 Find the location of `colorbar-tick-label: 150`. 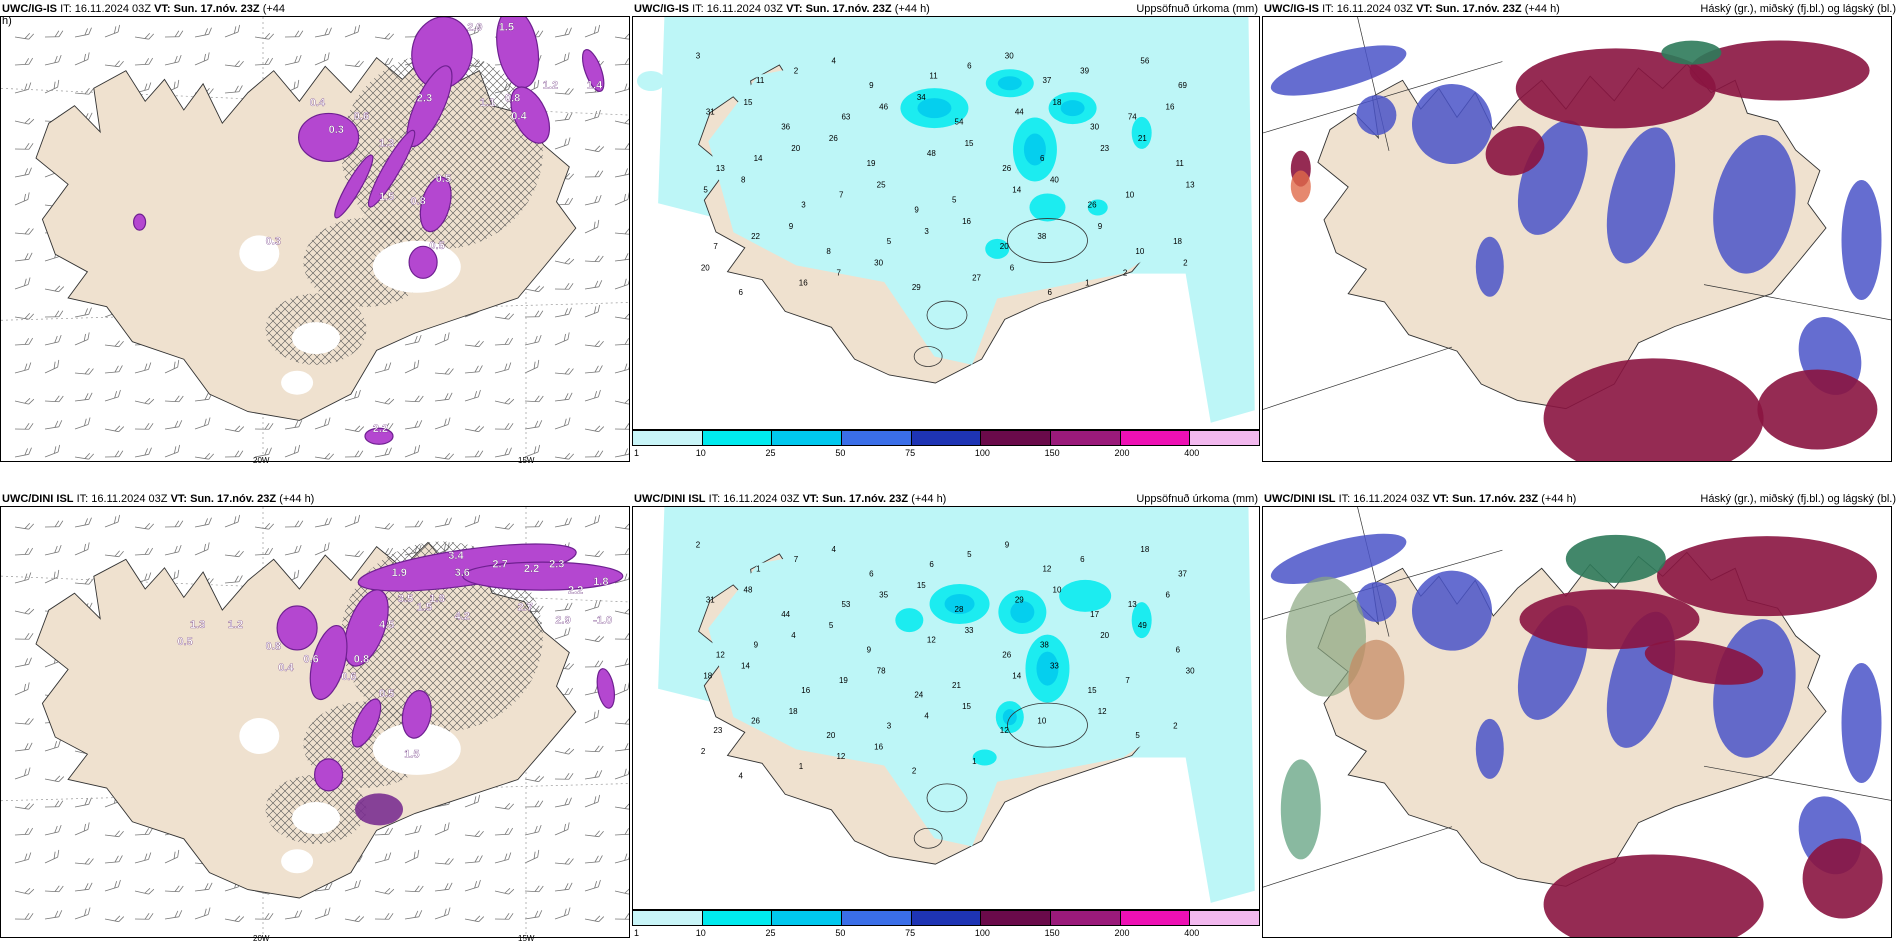

colorbar-tick-label: 150 is located at coordinates (1052, 933).